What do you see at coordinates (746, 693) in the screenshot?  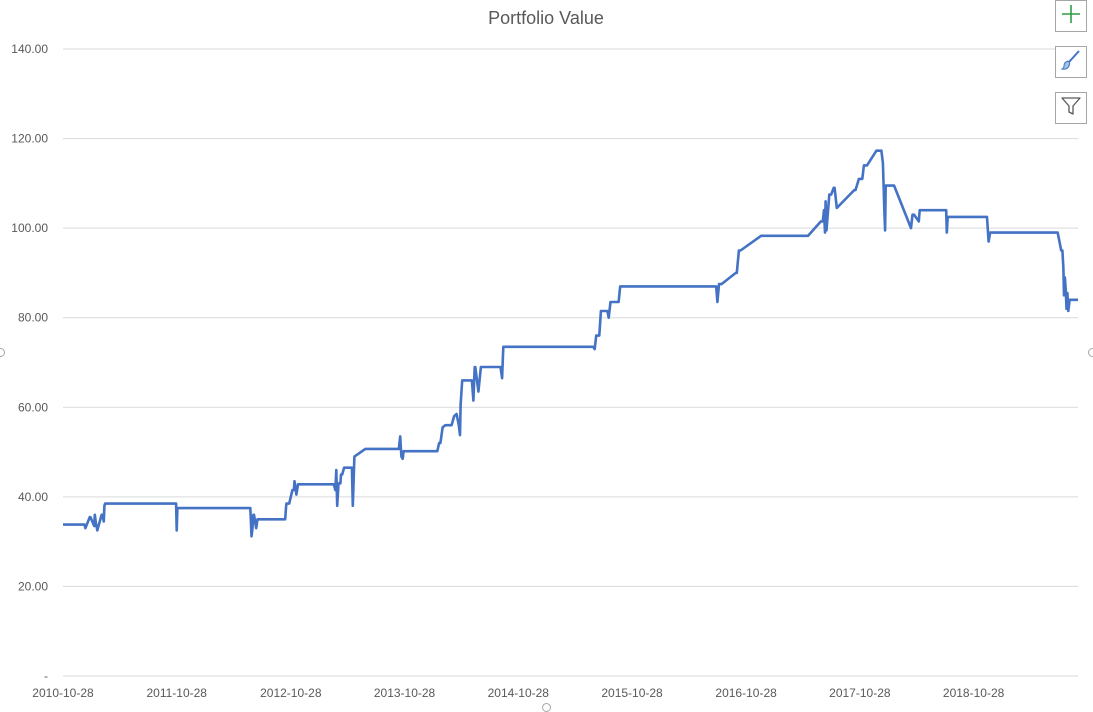 I see `x-tick-label: 2016-10-28` at bounding box center [746, 693].